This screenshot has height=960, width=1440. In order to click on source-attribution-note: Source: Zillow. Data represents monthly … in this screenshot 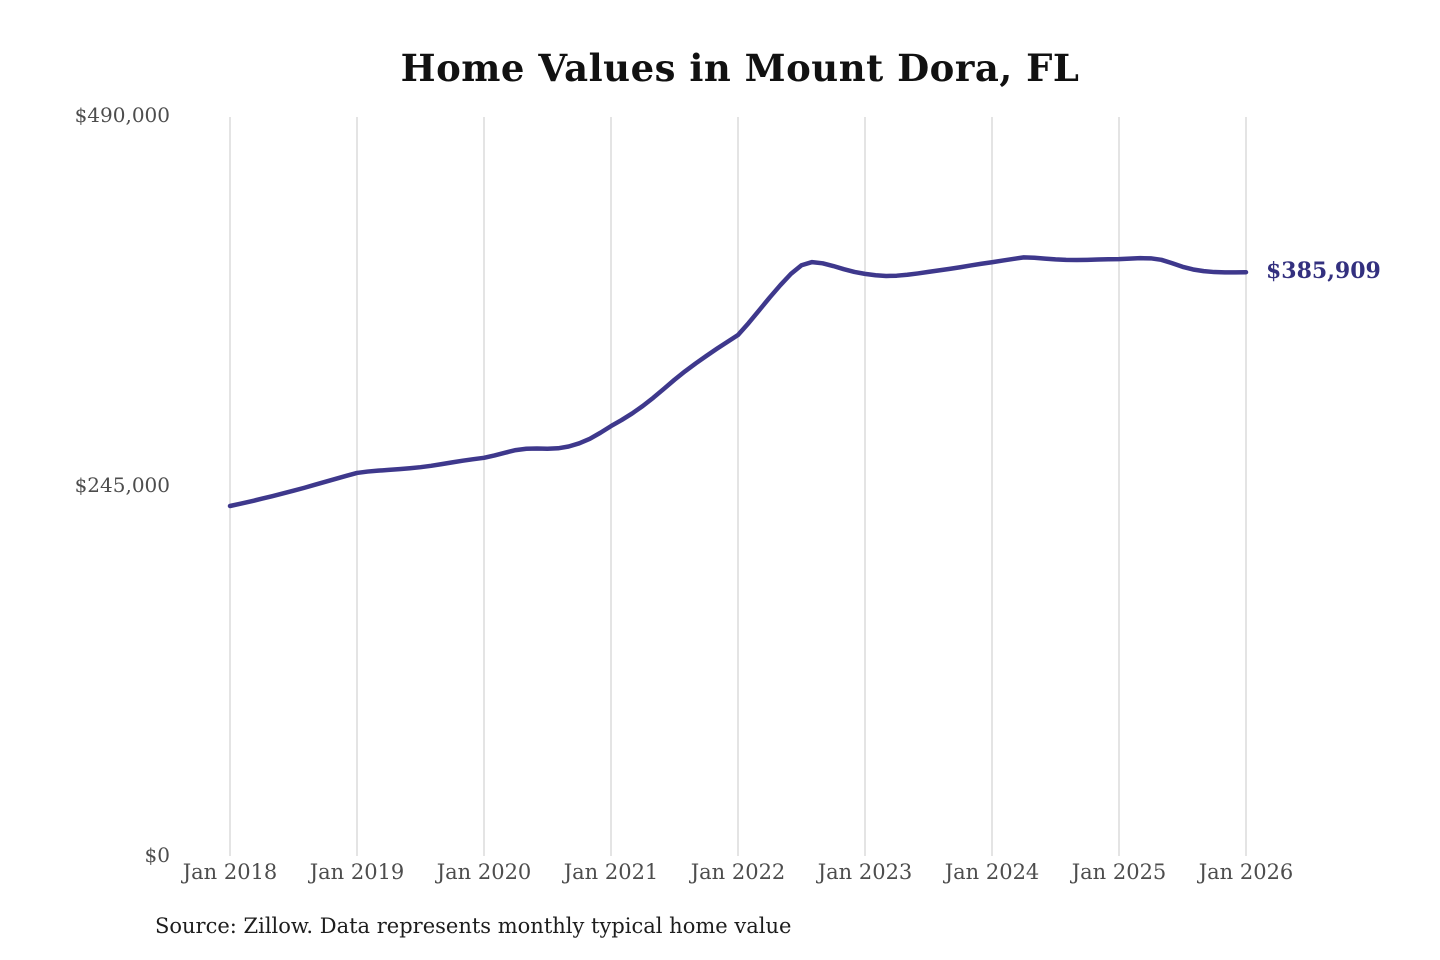, I will do `click(473, 926)`.